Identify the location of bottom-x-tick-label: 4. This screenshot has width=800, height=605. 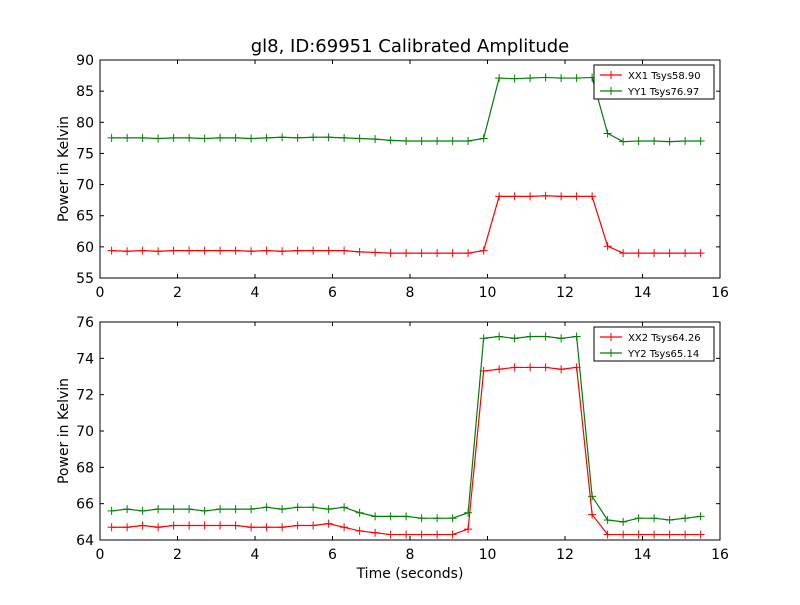
(255, 555).